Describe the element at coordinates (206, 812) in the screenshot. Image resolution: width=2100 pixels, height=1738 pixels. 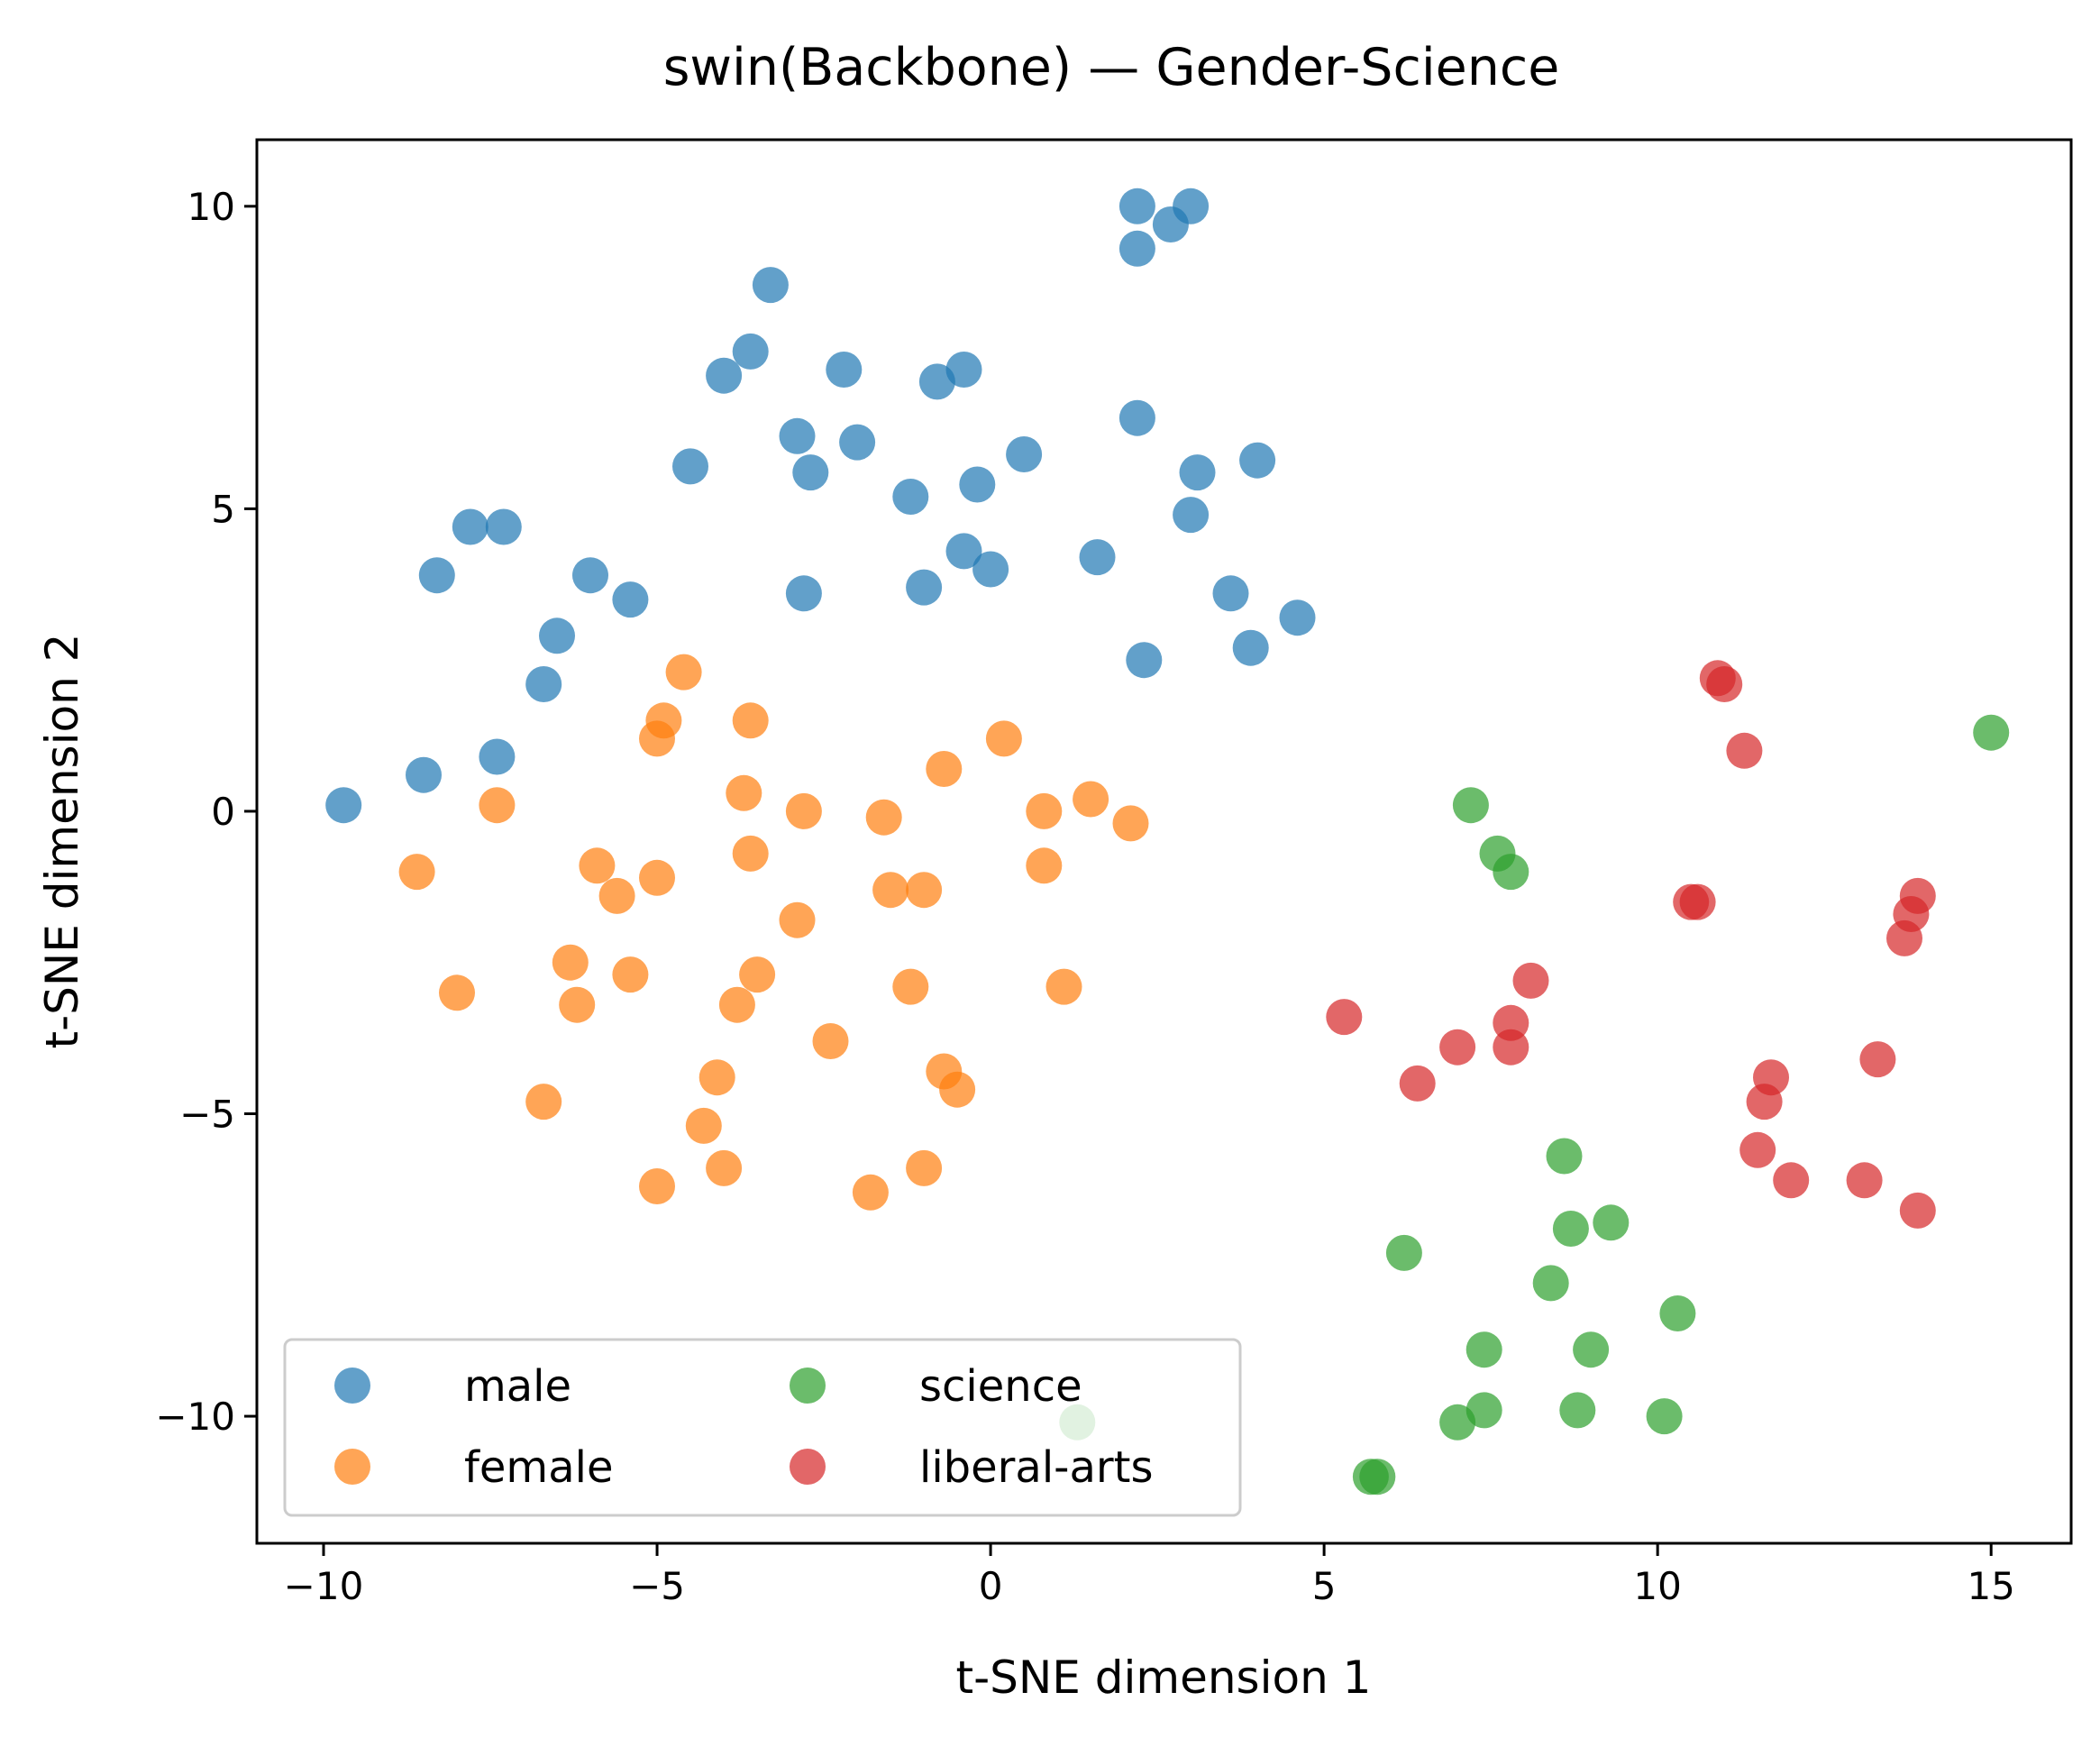
I see `y-axis: −10 −5 0 5 10` at that location.